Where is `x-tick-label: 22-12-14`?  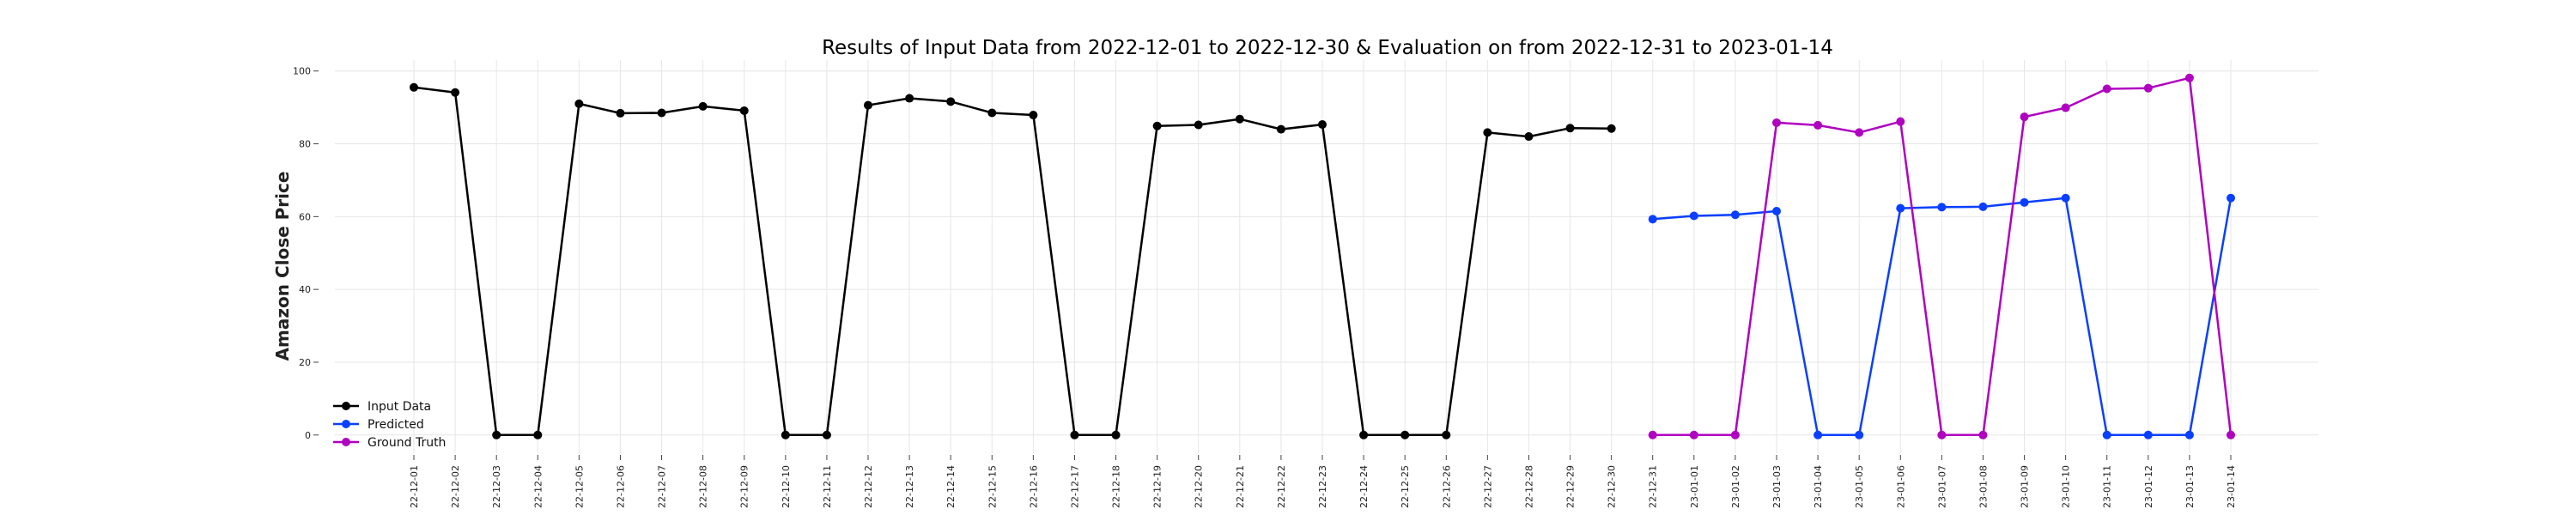
x-tick-label: 22-12-14 is located at coordinates (951, 486).